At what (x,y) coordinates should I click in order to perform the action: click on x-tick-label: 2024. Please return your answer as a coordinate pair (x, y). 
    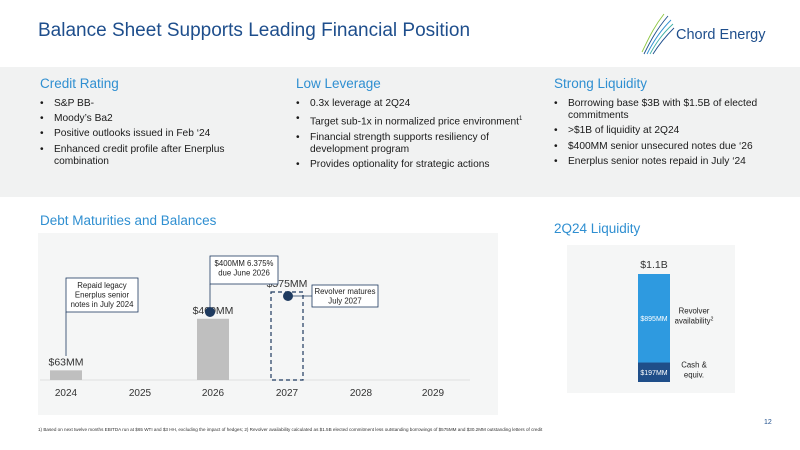
    Looking at the image, I should click on (66, 393).